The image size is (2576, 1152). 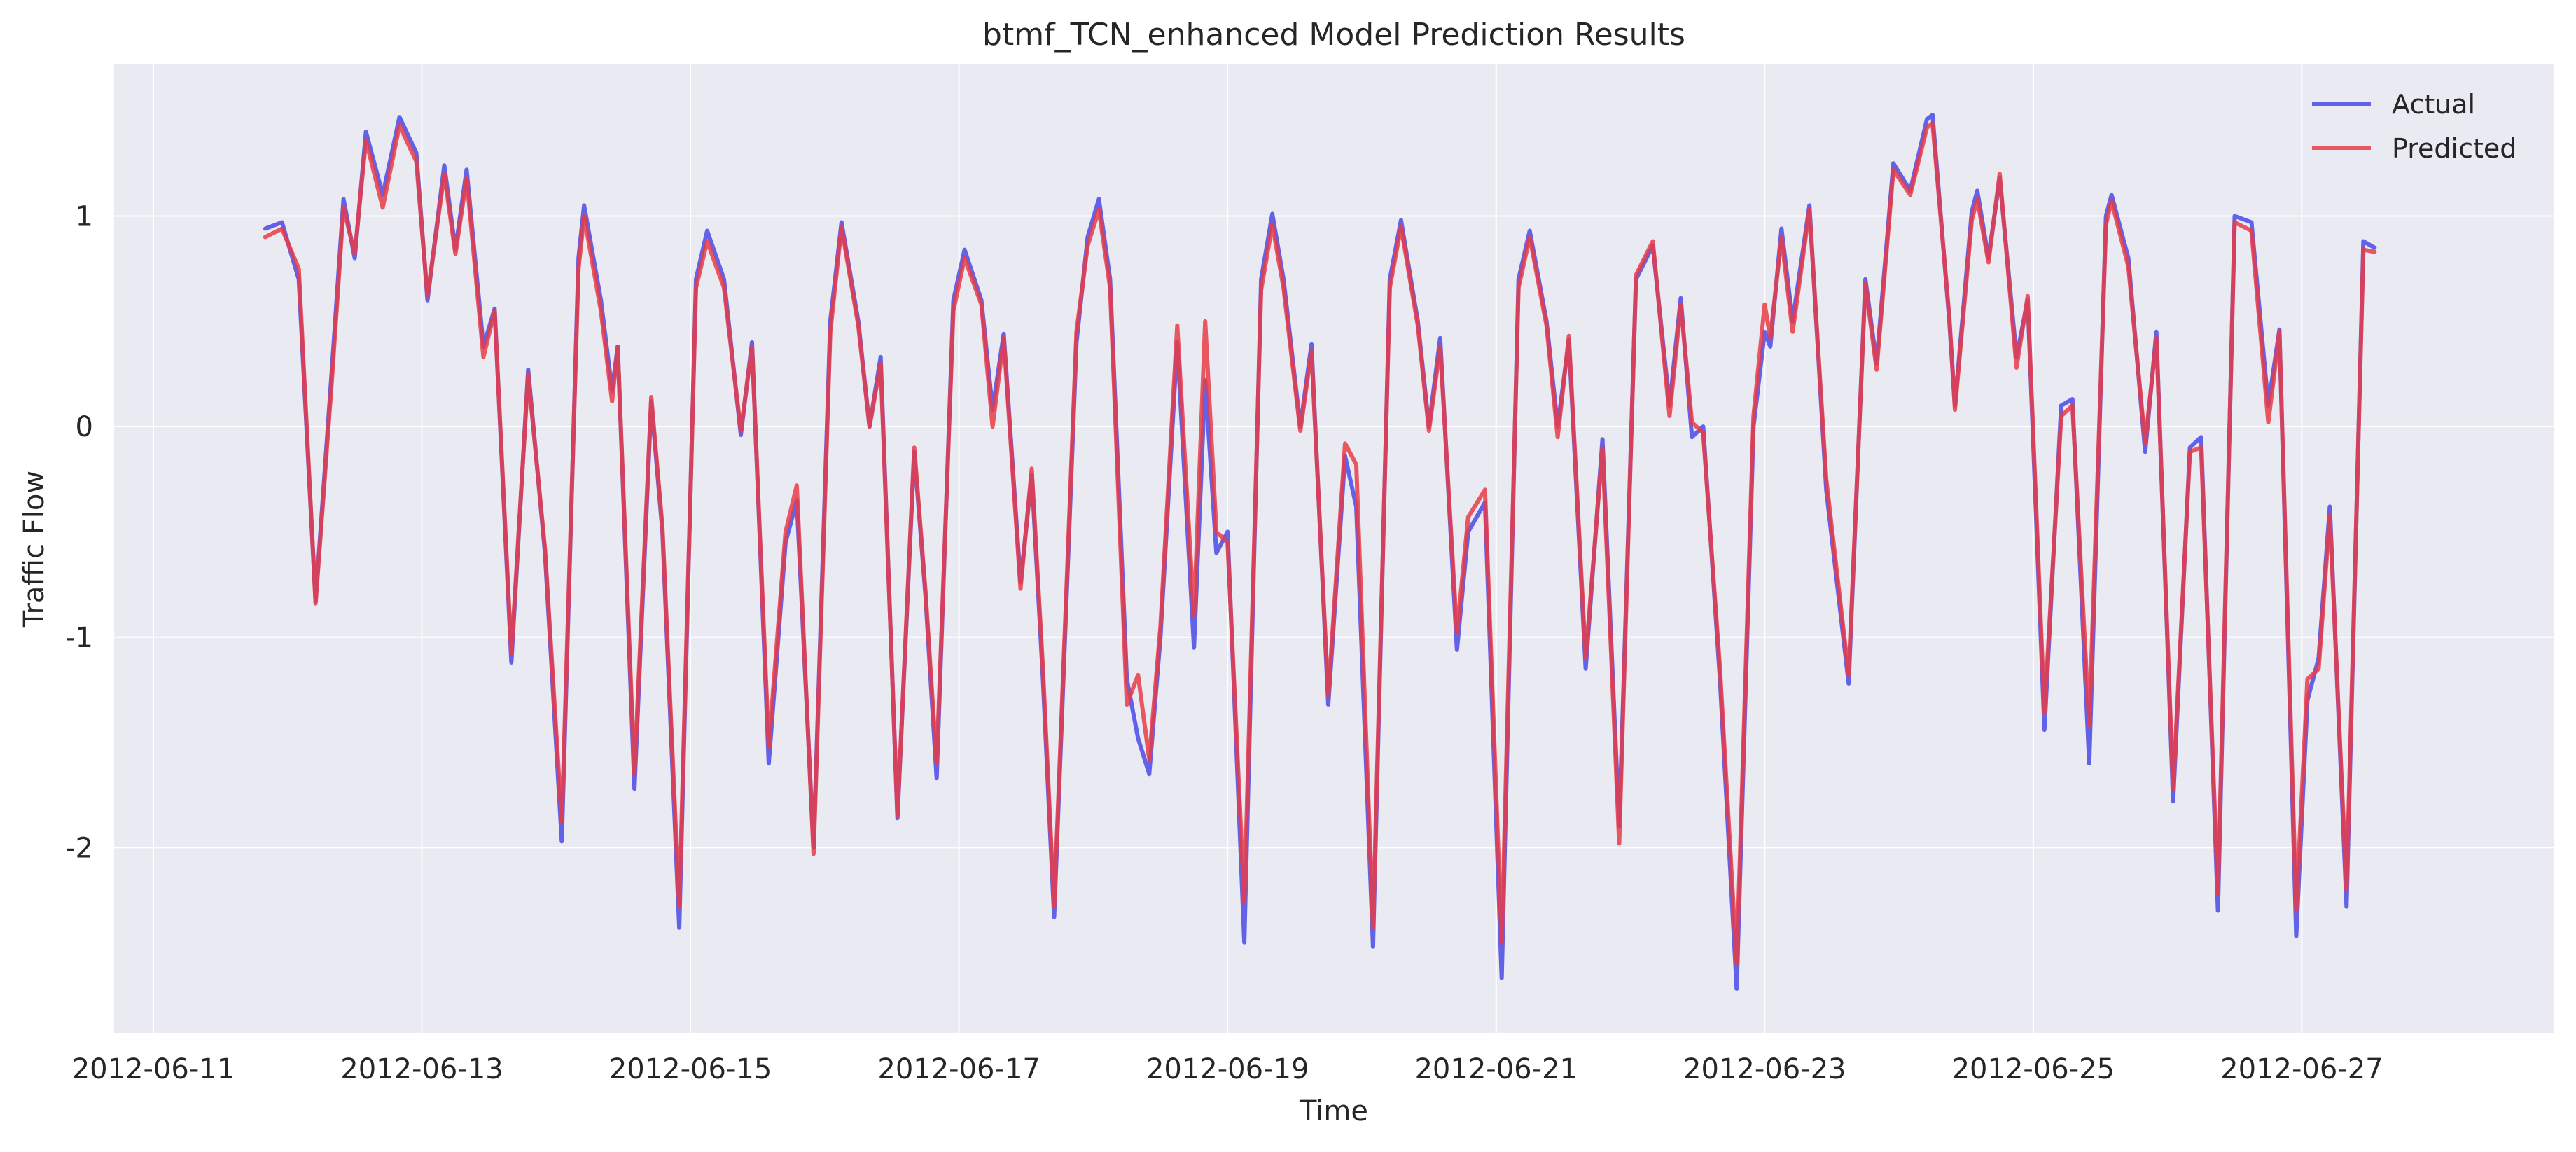 I want to click on y-tick-label: -2, so click(x=79, y=848).